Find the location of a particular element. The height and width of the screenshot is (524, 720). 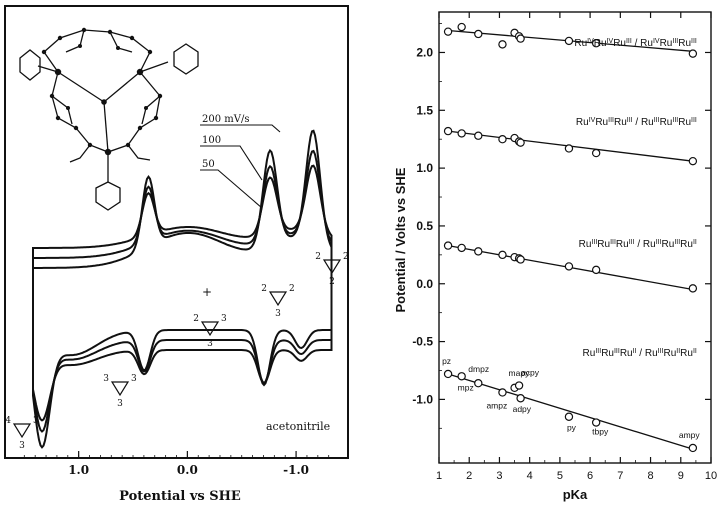

ligand-point-label: ampy is located at coordinates (690, 435).